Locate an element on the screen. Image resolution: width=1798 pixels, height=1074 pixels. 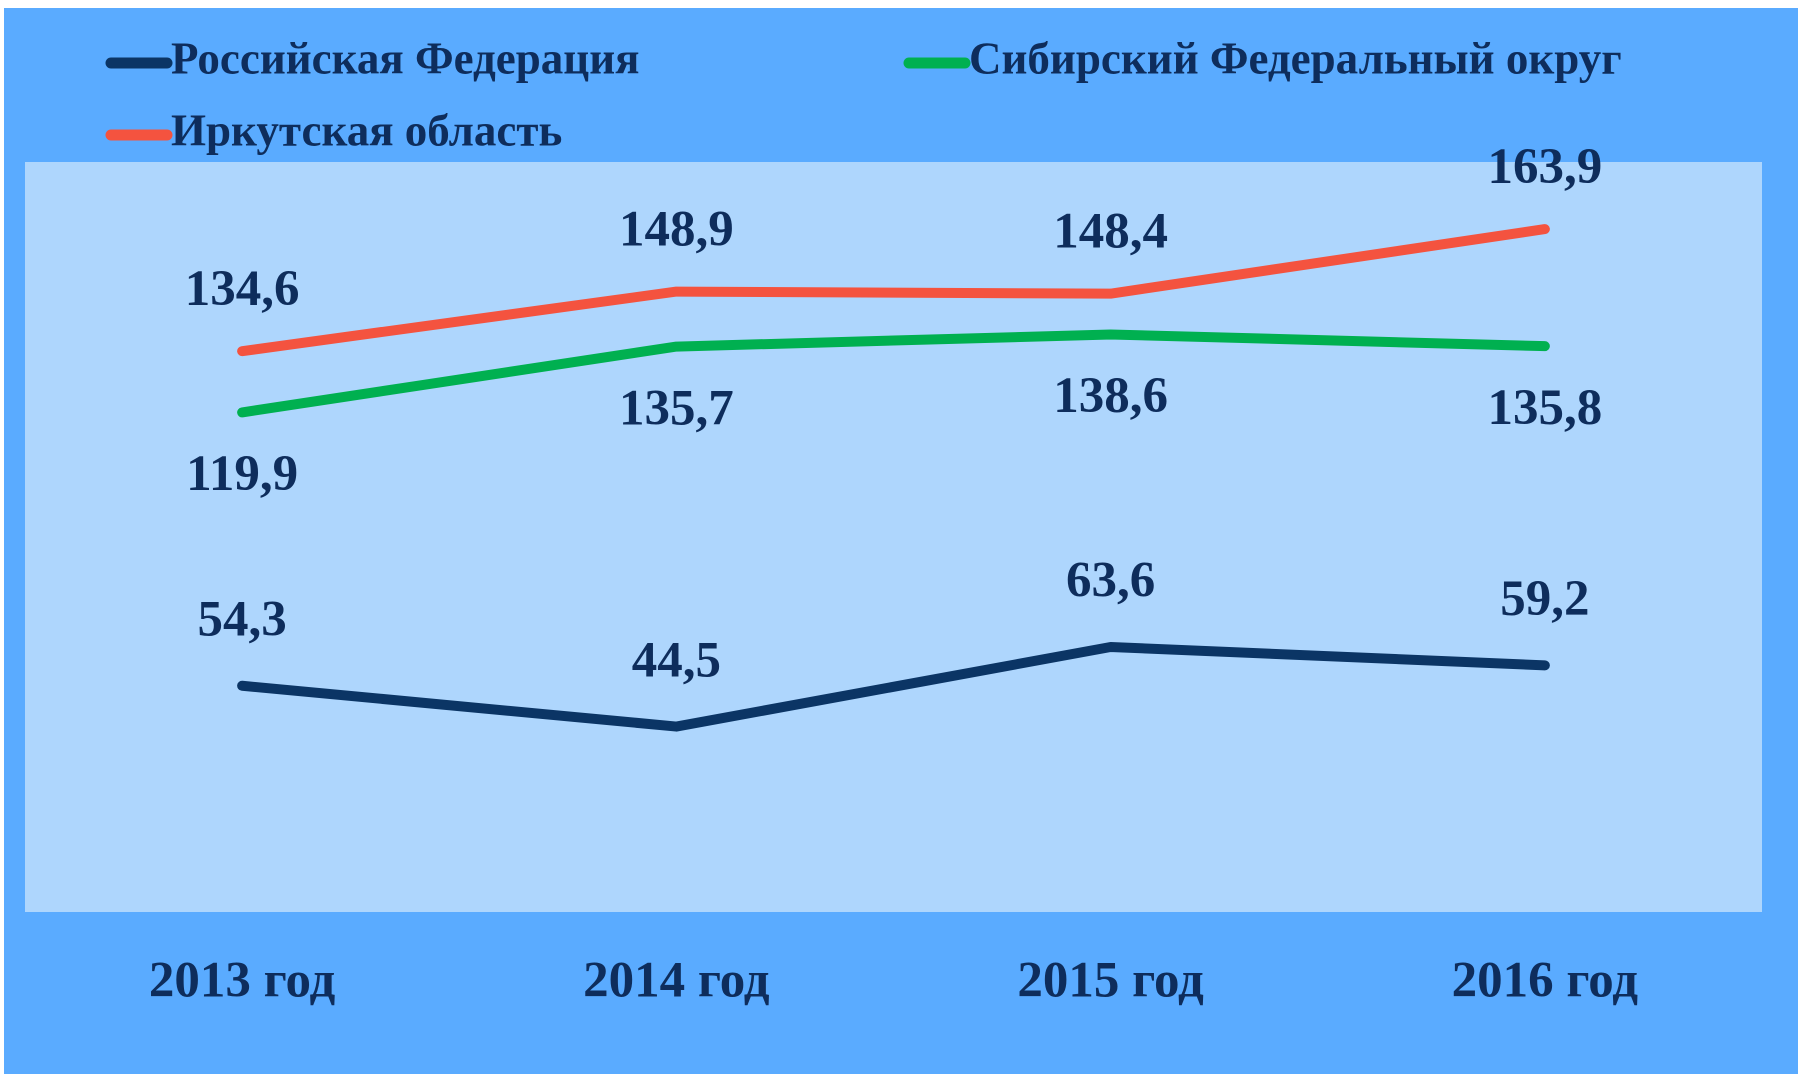
data-label: 163,9 is located at coordinates (1545, 167).